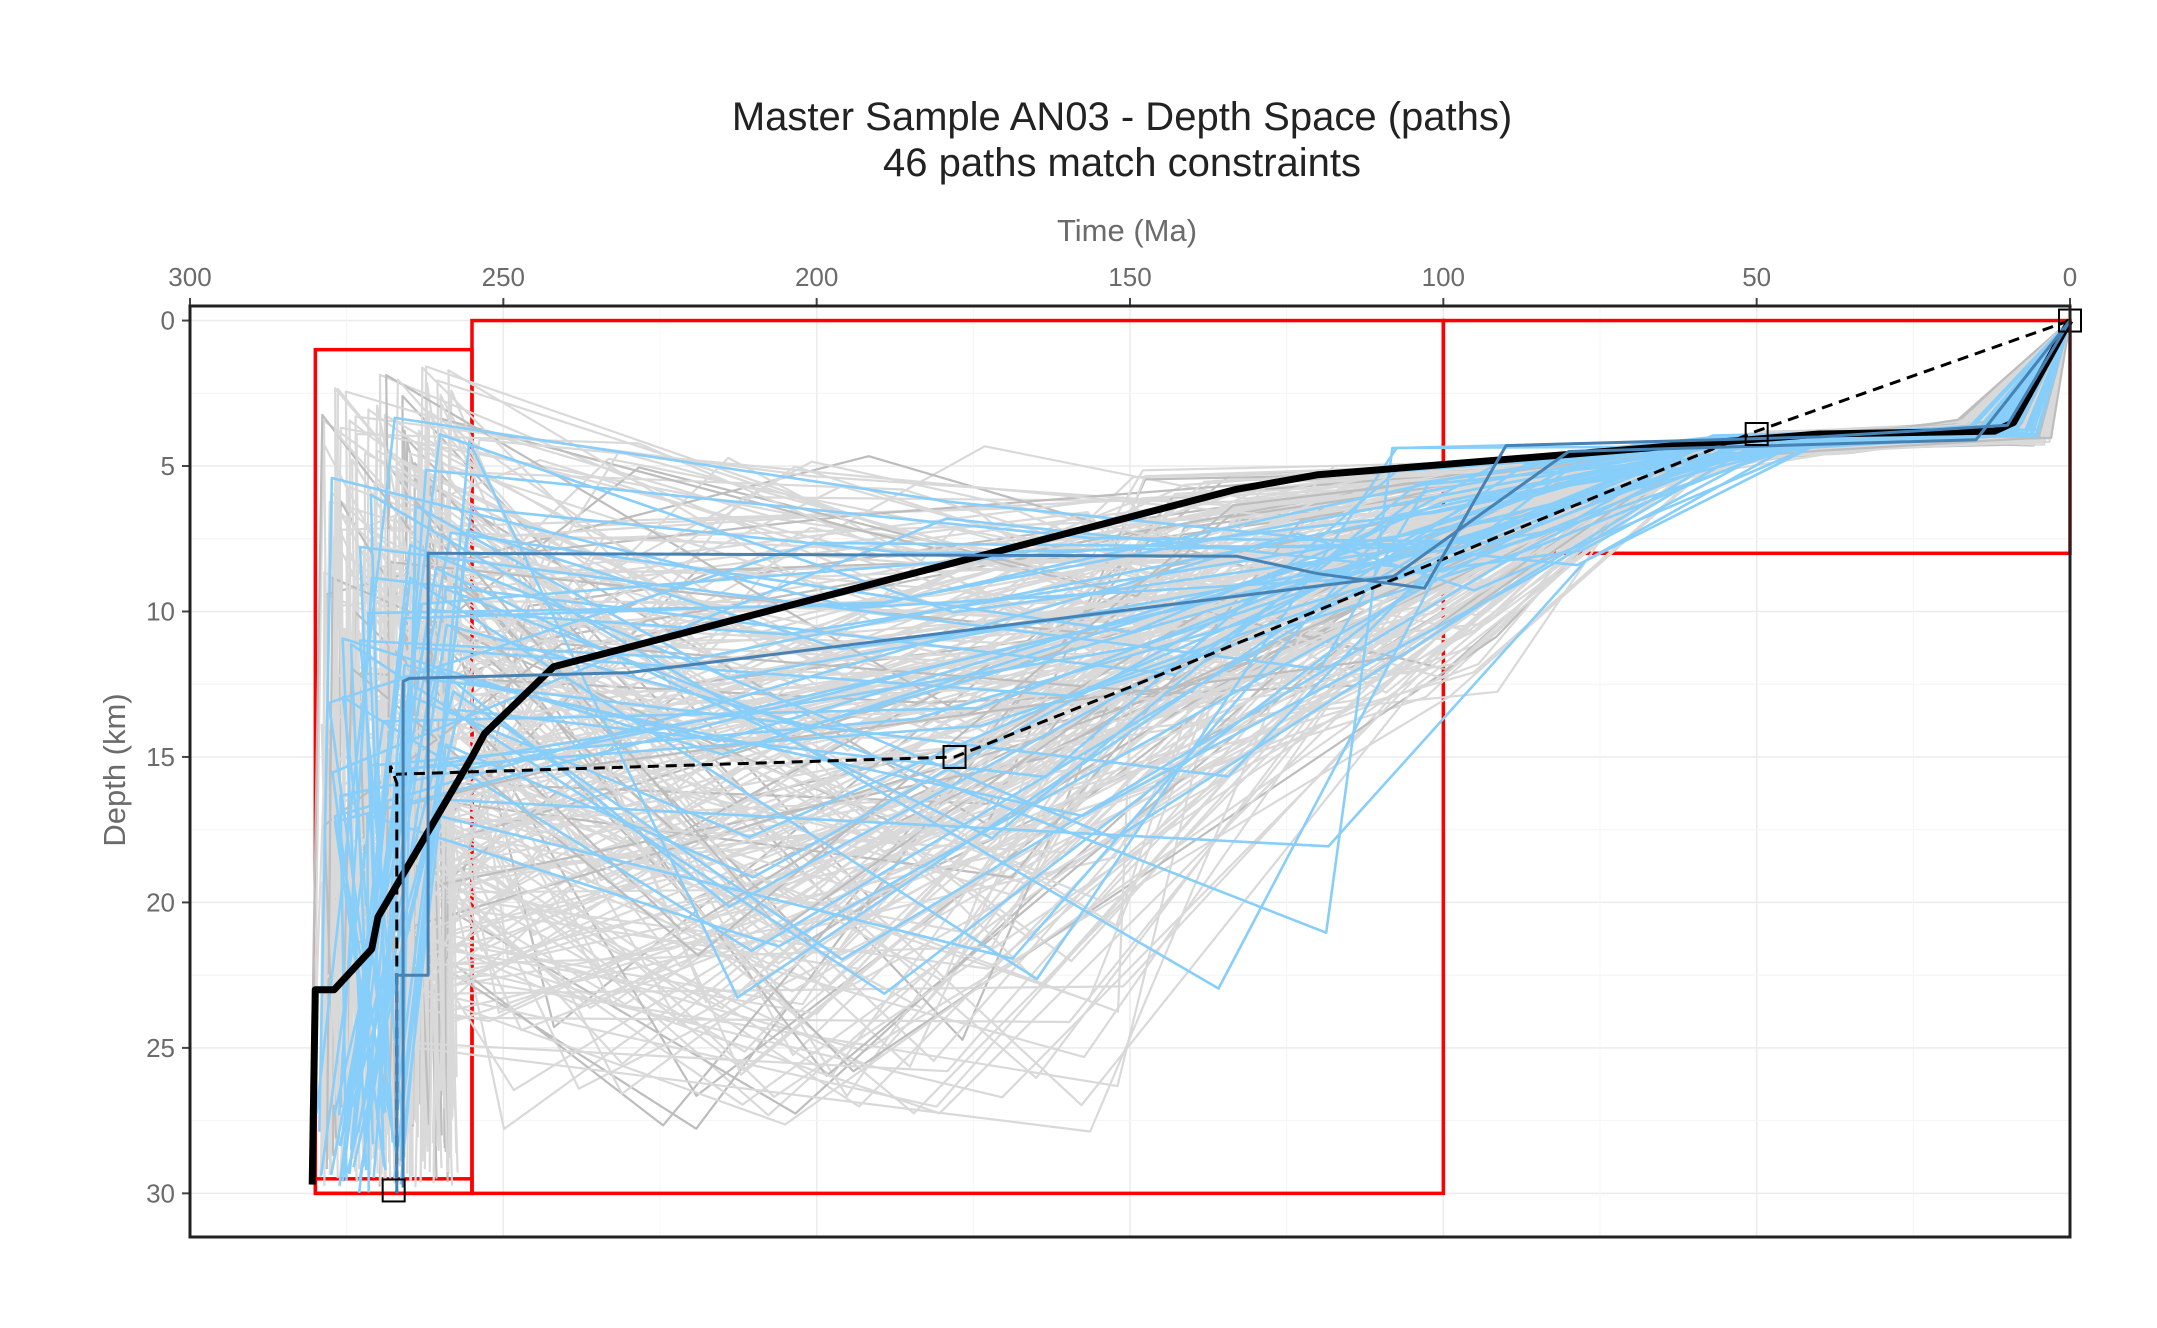  Describe the element at coordinates (160, 611) in the screenshot. I see `y-tick-label: 10` at that location.